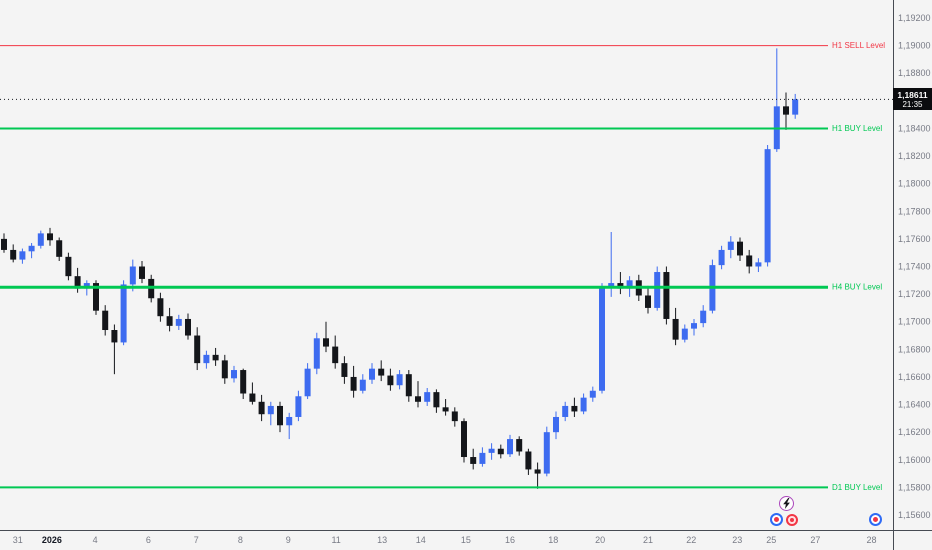 This screenshot has width=932, height=550. What do you see at coordinates (914, 487) in the screenshot?
I see `price-tick-label: 1,15800` at bounding box center [914, 487].